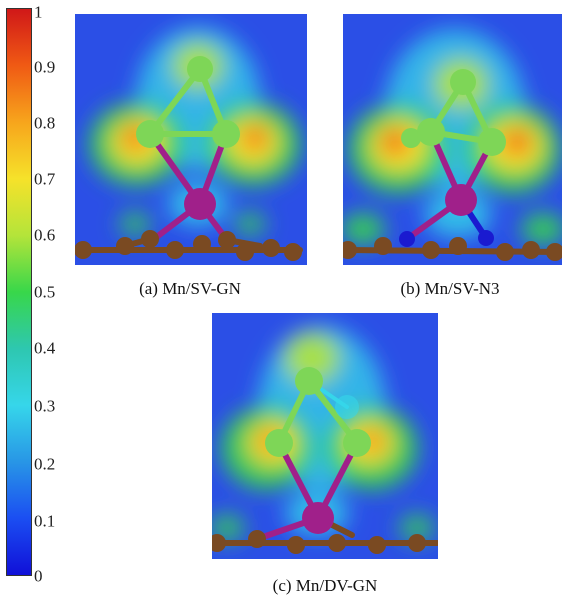  What do you see at coordinates (45, 123) in the screenshot?
I see `colorbar-tick: 0.8` at bounding box center [45, 123].